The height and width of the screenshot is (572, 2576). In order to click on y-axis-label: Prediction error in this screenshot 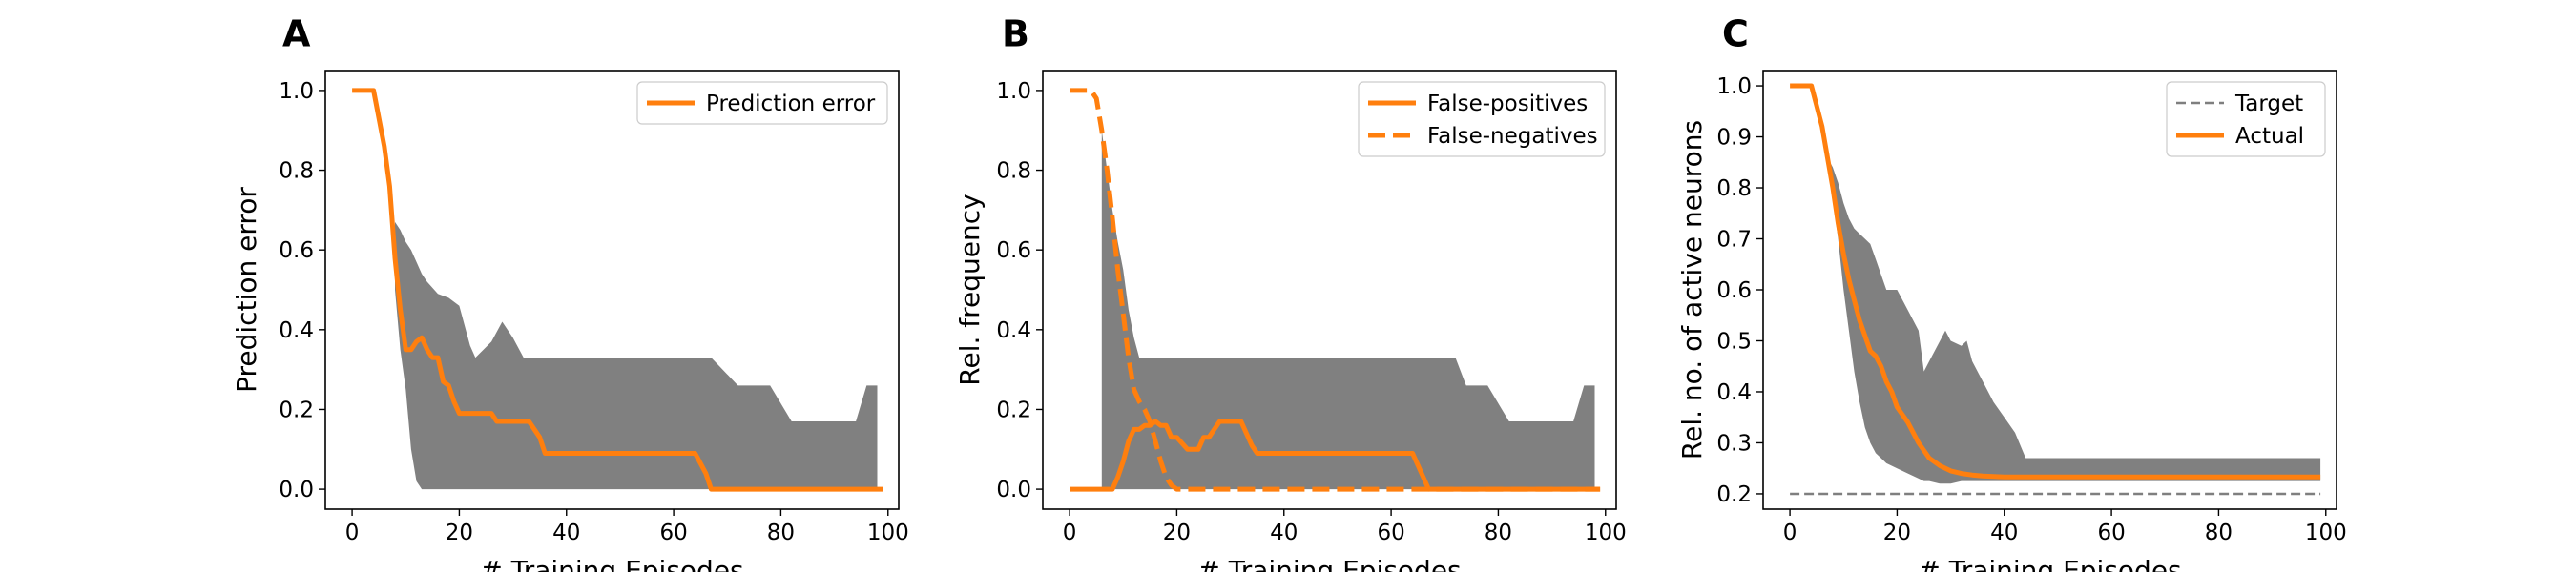, I will do `click(246, 290)`.